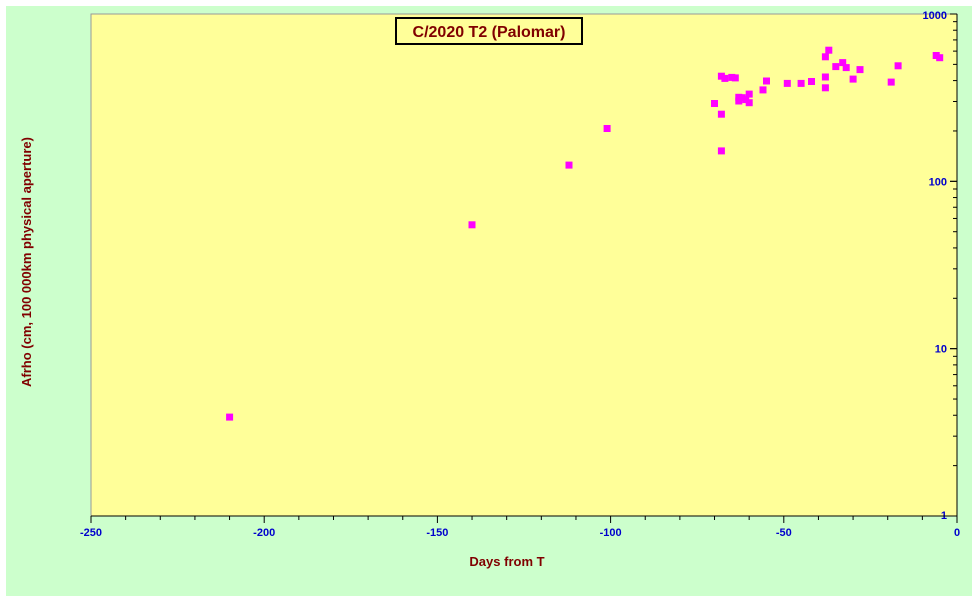 This screenshot has height=600, width=977. What do you see at coordinates (784, 533) in the screenshot?
I see `x-tick-label: -50` at bounding box center [784, 533].